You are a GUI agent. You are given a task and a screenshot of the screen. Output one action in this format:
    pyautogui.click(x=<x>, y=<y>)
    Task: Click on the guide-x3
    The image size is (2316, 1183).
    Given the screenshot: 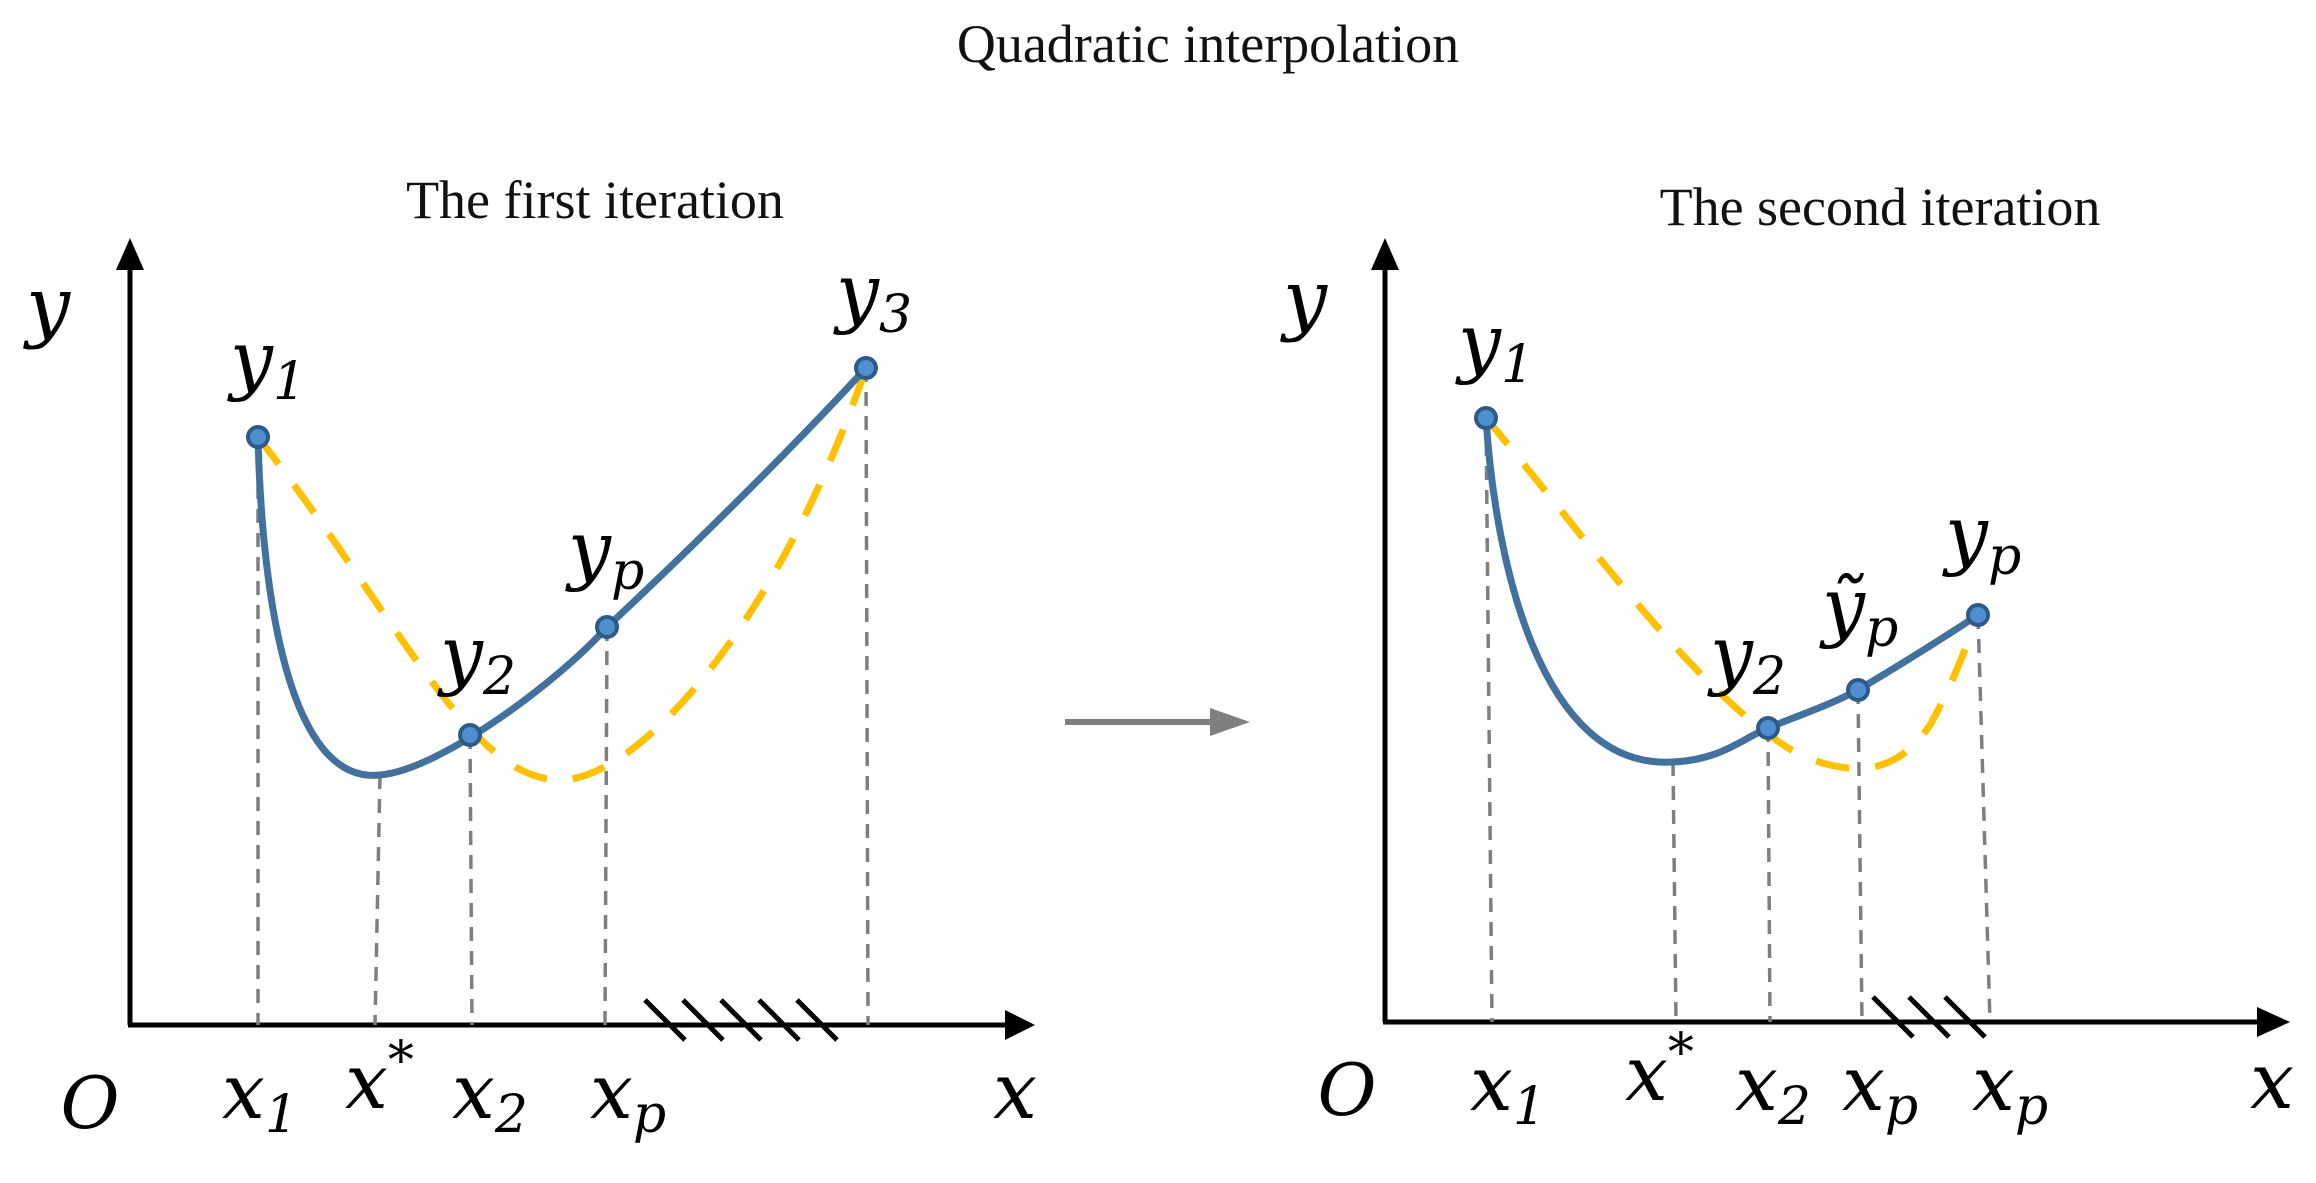 What is the action you would take?
    pyautogui.click(x=867, y=696)
    